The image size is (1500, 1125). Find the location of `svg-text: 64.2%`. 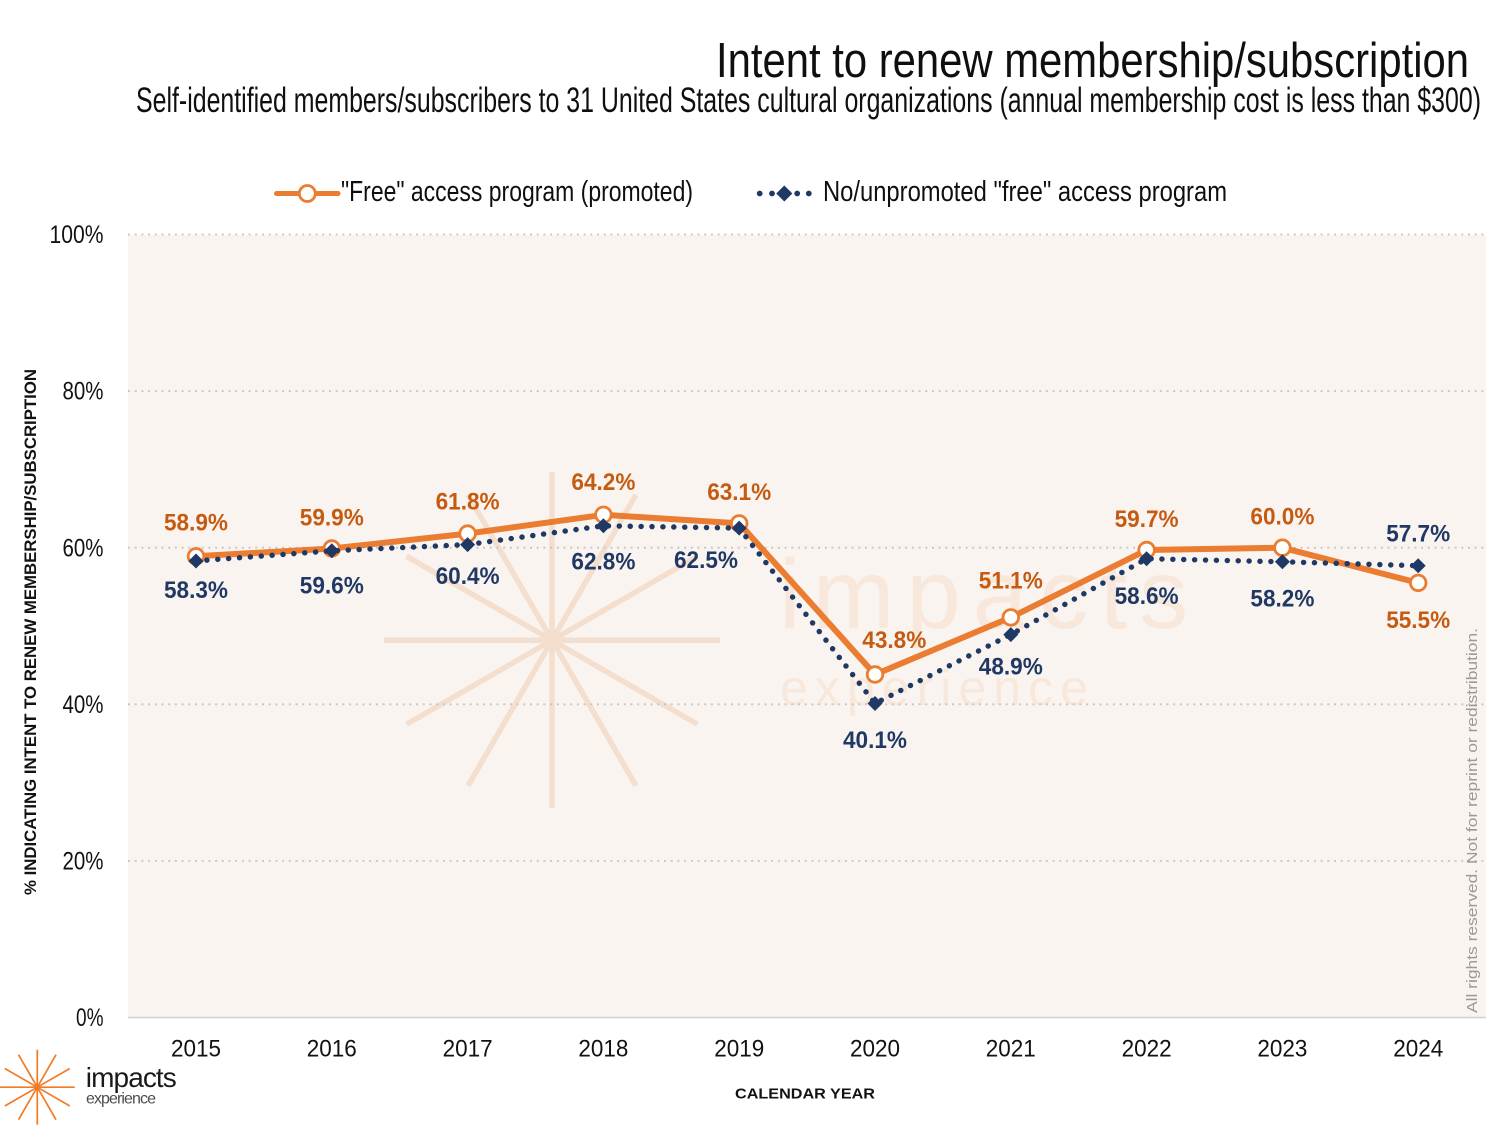

svg-text: 64.2% is located at coordinates (603, 482).